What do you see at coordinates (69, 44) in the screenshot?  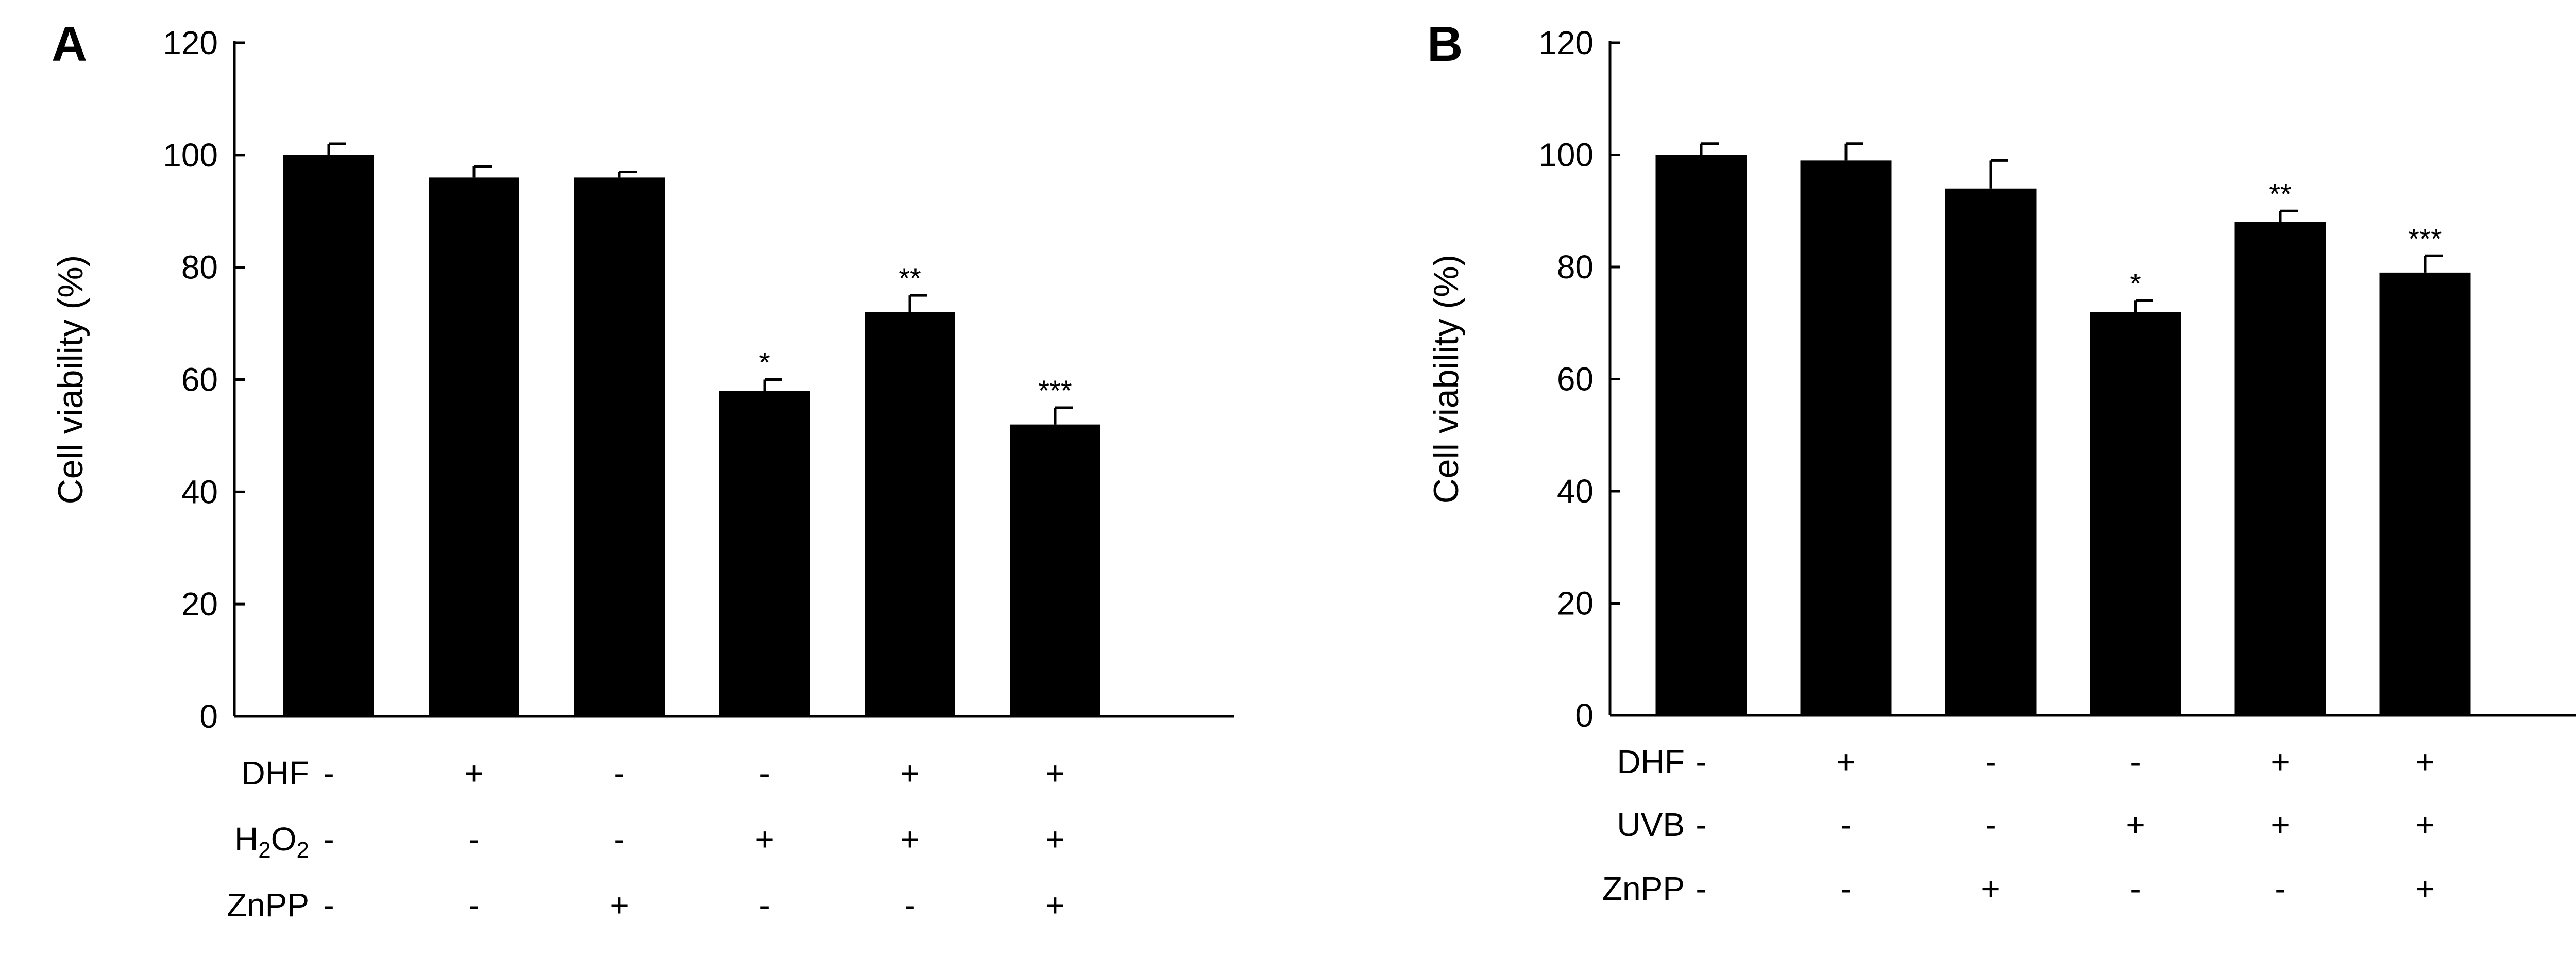 I see `panel-a-letter: A` at bounding box center [69, 44].